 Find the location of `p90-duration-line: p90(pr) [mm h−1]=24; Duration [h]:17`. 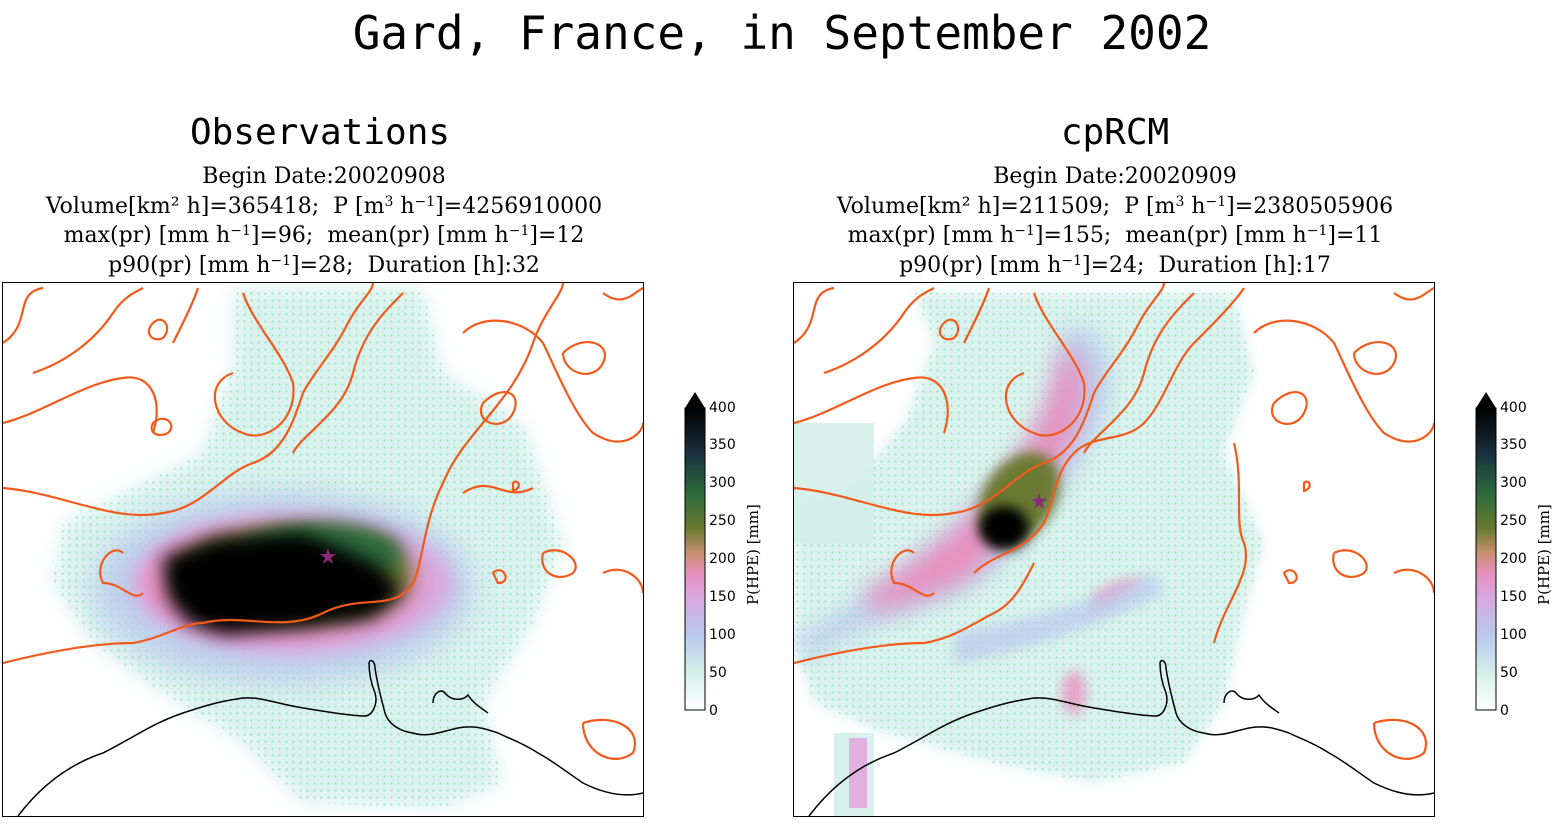

p90-duration-line: p90(pr) [mm h−1]=24; Duration [h]:17 is located at coordinates (1115, 265).